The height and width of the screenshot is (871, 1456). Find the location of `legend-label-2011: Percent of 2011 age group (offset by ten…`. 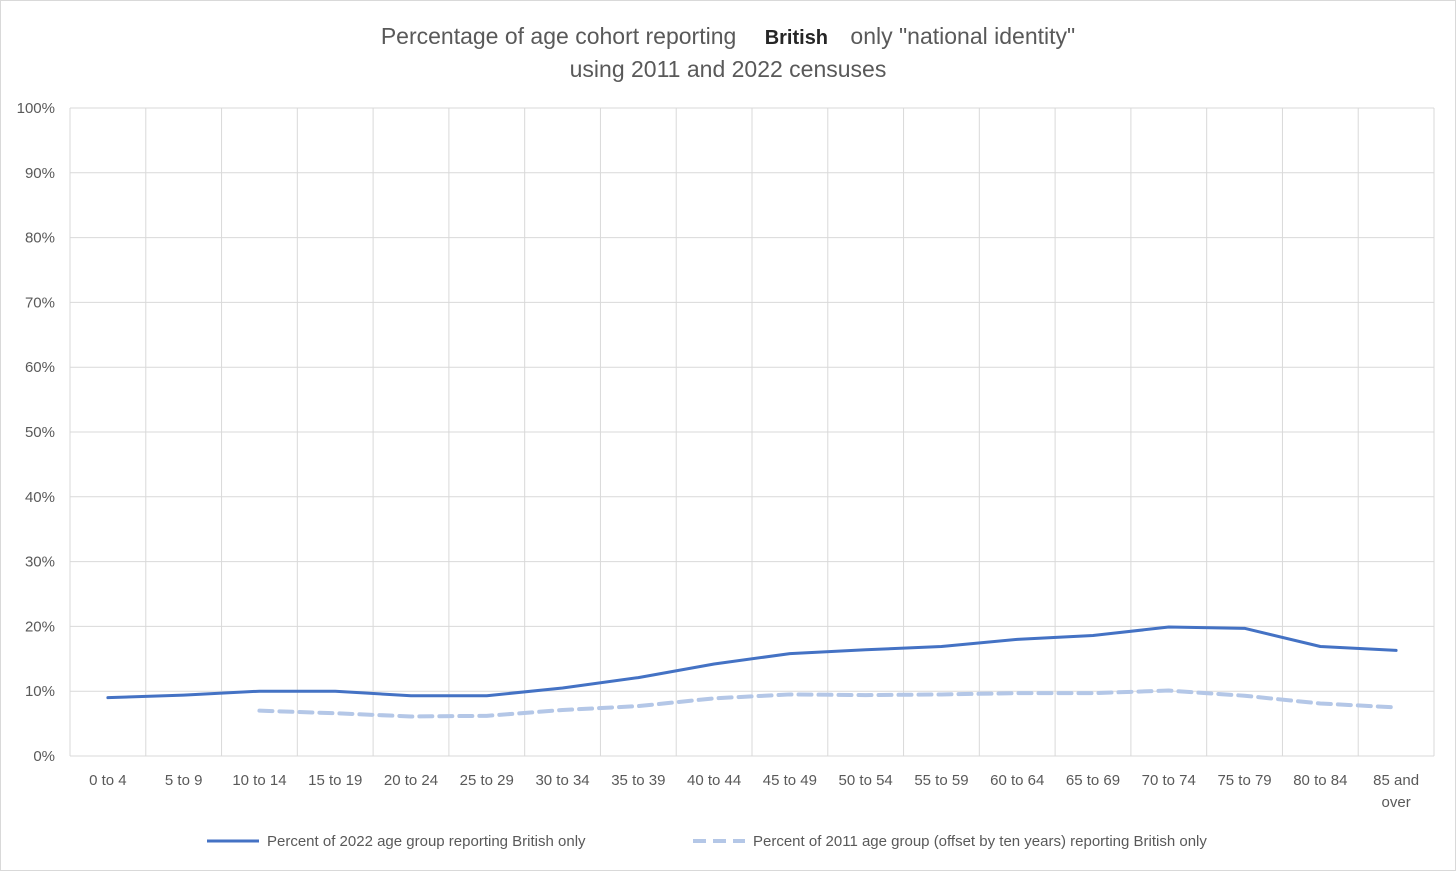

legend-label-2011: Percent of 2011 age group (offset by ten… is located at coordinates (980, 841).